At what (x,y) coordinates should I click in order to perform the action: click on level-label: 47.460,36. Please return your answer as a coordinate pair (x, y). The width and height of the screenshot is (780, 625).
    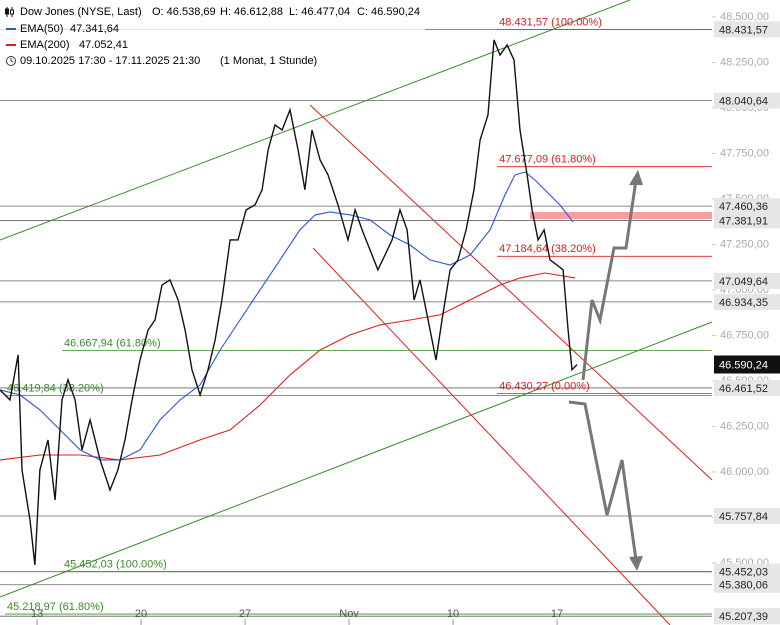
    Looking at the image, I should click on (743, 207).